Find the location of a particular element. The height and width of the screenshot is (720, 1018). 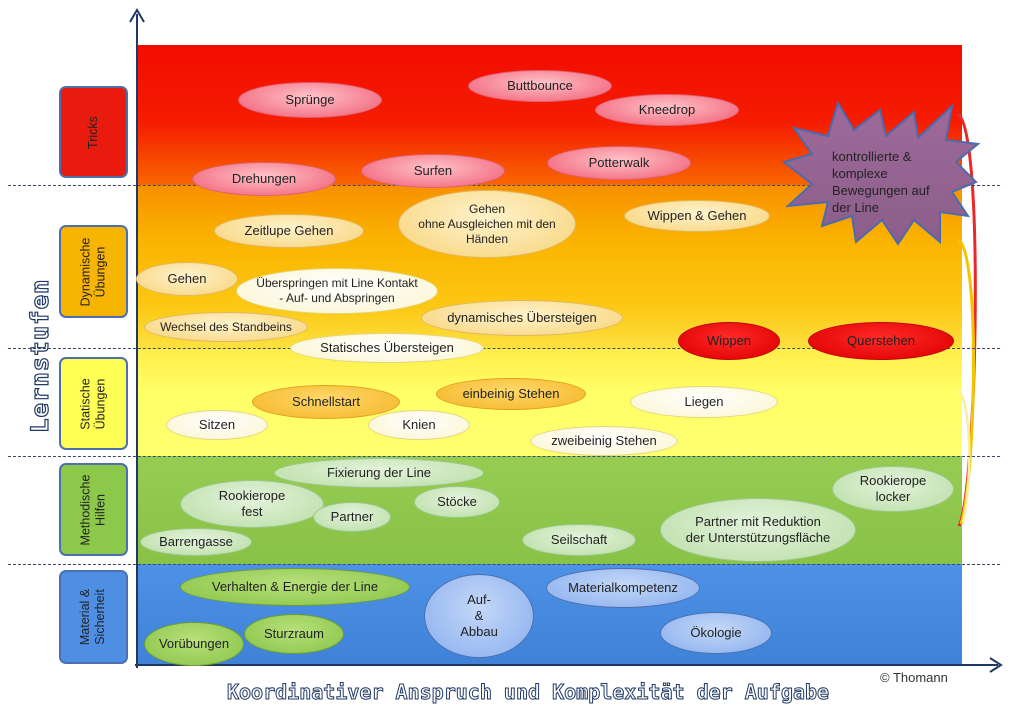

item-seilschaft: Seilschaft is located at coordinates (579, 540).